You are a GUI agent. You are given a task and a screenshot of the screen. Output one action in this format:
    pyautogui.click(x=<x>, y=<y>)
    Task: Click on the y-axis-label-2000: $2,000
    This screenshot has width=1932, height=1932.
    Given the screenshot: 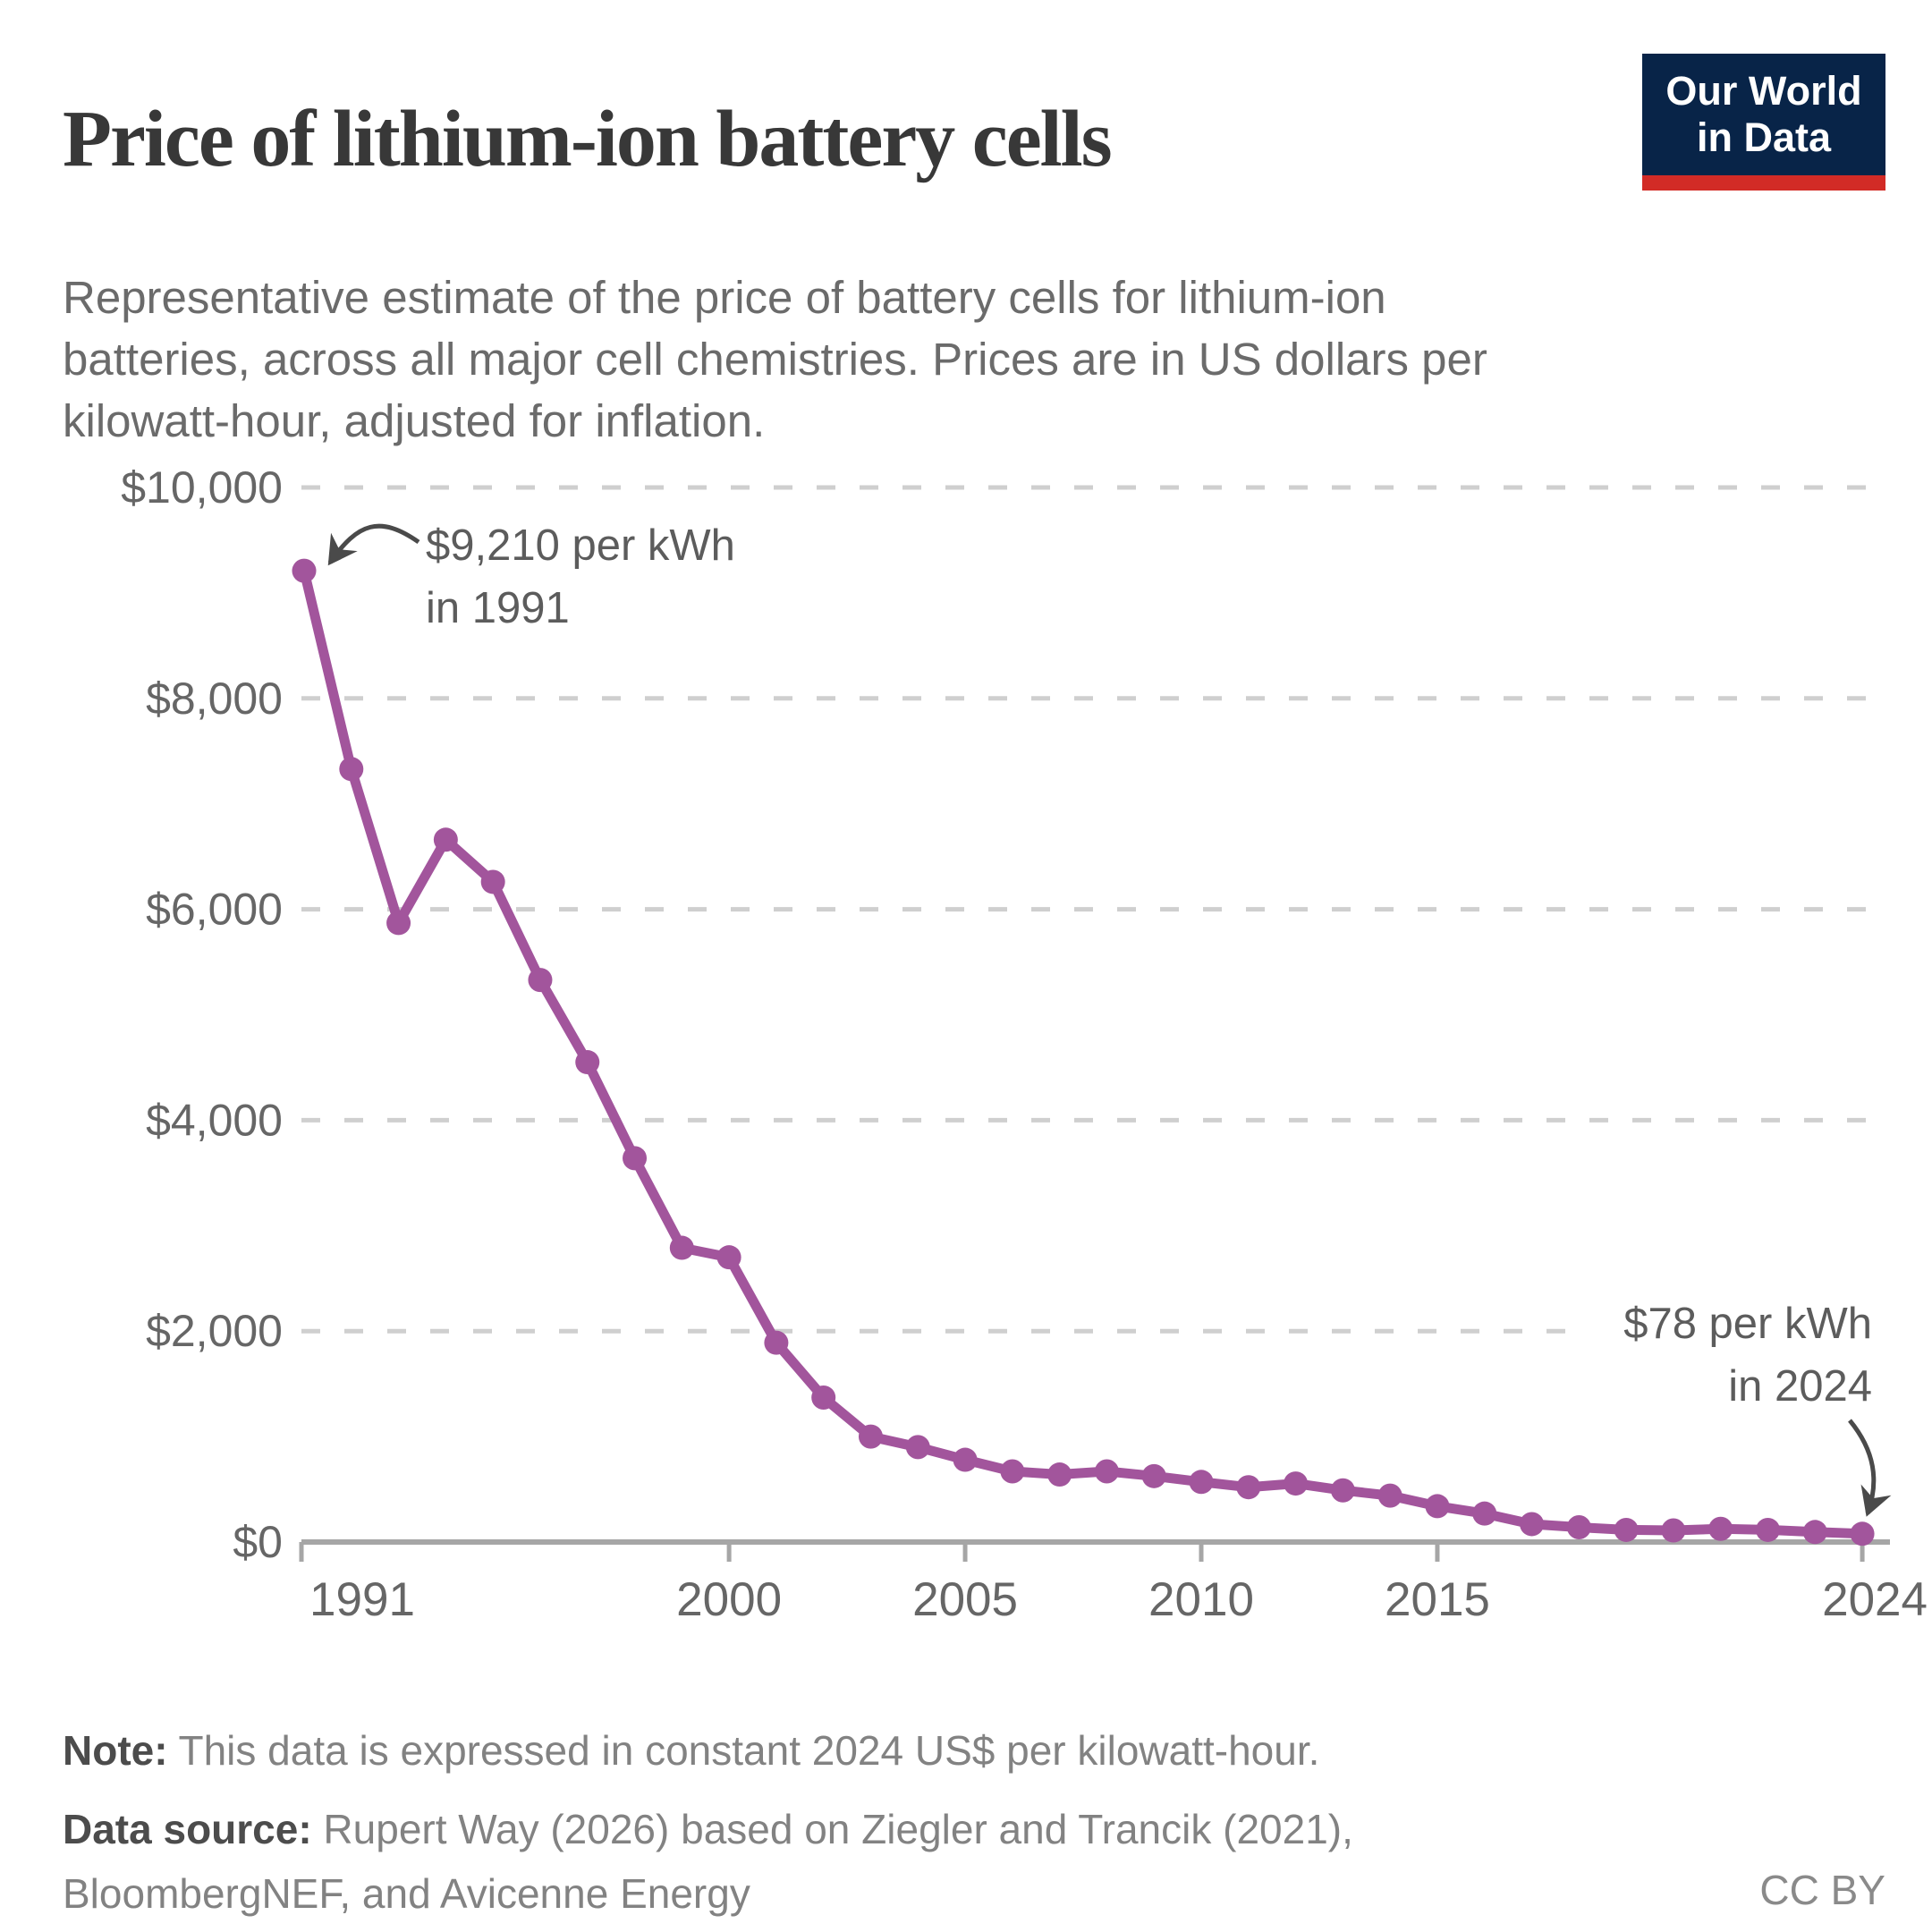 What is the action you would take?
    pyautogui.click(x=214, y=1331)
    